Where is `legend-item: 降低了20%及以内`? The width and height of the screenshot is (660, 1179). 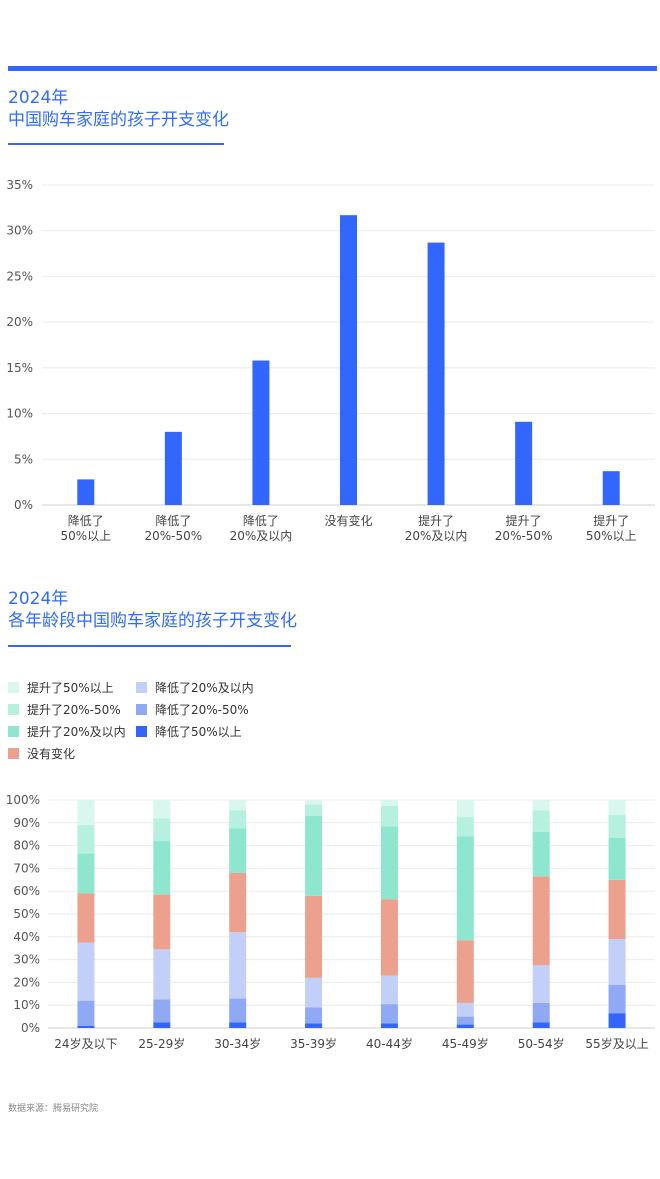
legend-item: 降低了20%及以内 is located at coordinates (195, 687).